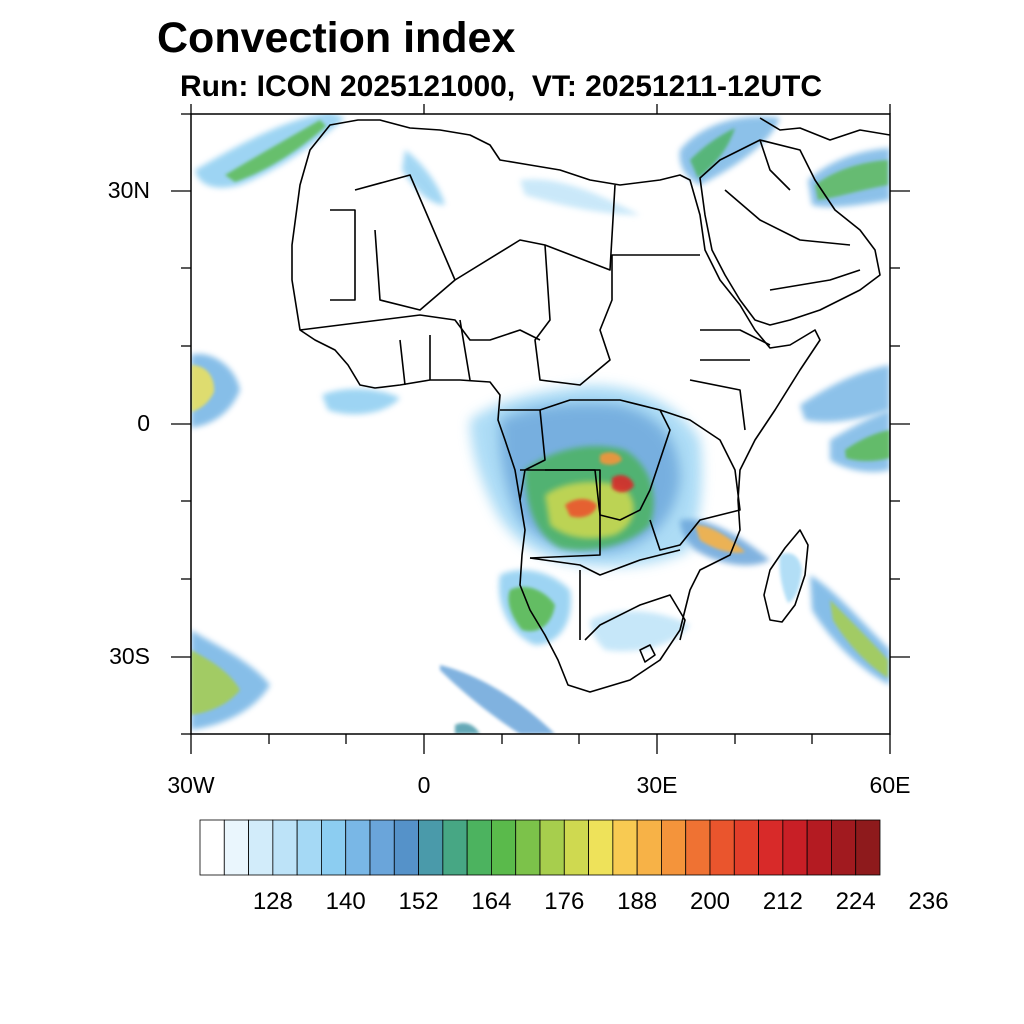  What do you see at coordinates (501, 86) in the screenshot?
I see `map-subtitle: Run: ICON 2025121000, VT: 20251211-12UTC` at bounding box center [501, 86].